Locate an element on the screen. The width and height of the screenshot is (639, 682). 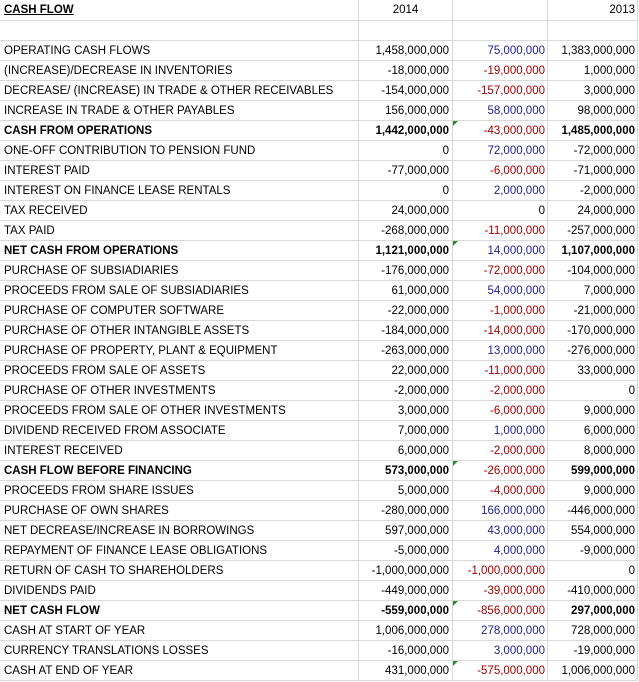
value-difference: 13,000,000 is located at coordinates (500, 351).